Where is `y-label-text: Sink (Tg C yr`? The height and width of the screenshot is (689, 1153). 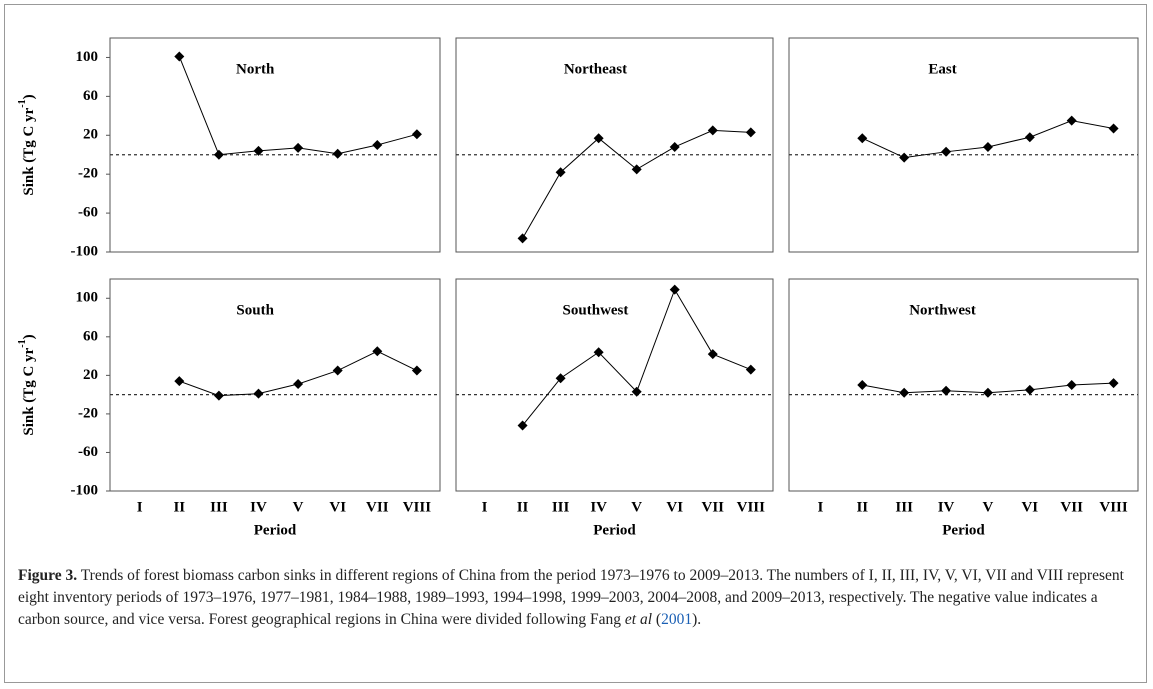
y-label-text: Sink (Tg C yr is located at coordinates (29, 391).